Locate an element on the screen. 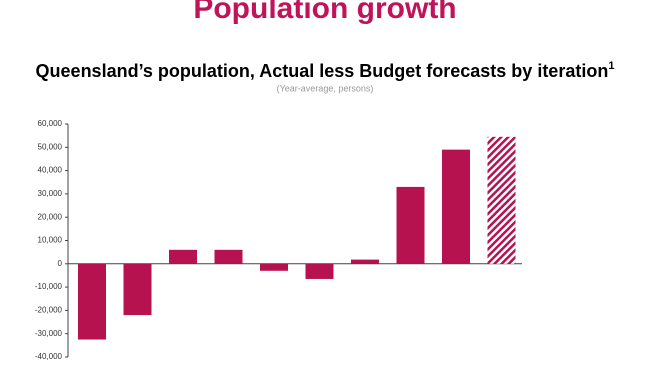 This screenshot has height=366, width=650. y-tick-label: 50,000 is located at coordinates (50, 146).